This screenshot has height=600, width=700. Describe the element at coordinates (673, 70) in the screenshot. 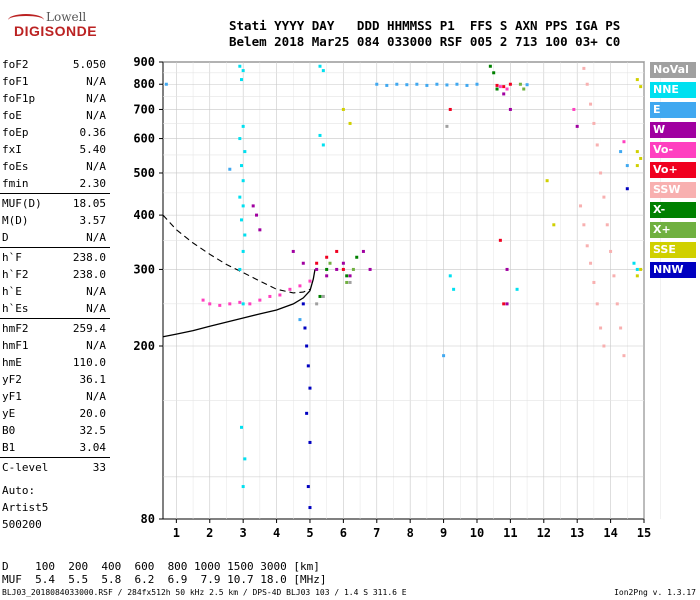

I see `legend-item-noval: NoVal` at that location.